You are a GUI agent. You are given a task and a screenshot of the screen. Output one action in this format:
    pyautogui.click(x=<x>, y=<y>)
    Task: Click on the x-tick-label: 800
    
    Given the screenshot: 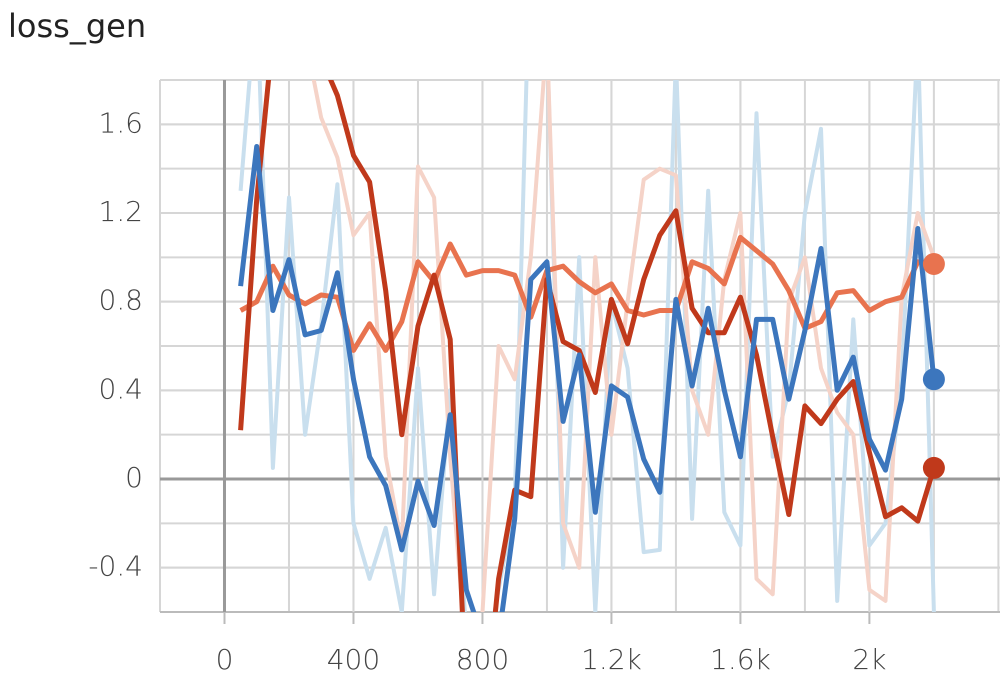 What is the action you would take?
    pyautogui.click(x=482, y=659)
    